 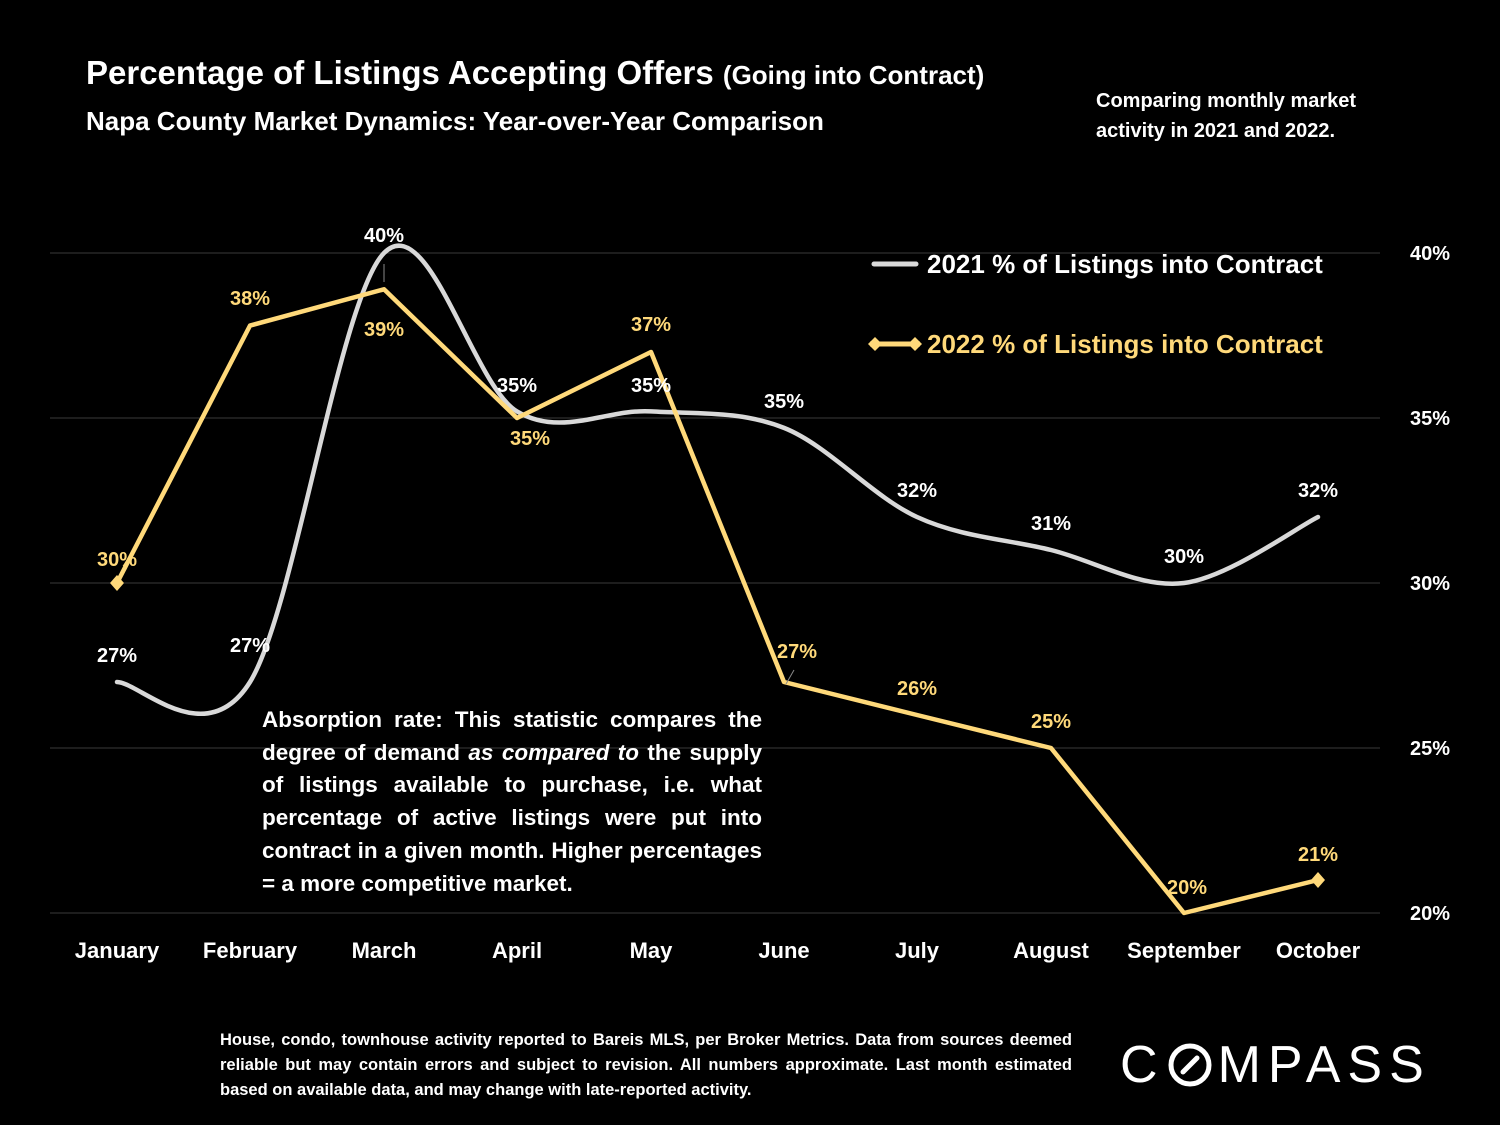 I want to click on x-tick-label: August, so click(x=1051, y=950).